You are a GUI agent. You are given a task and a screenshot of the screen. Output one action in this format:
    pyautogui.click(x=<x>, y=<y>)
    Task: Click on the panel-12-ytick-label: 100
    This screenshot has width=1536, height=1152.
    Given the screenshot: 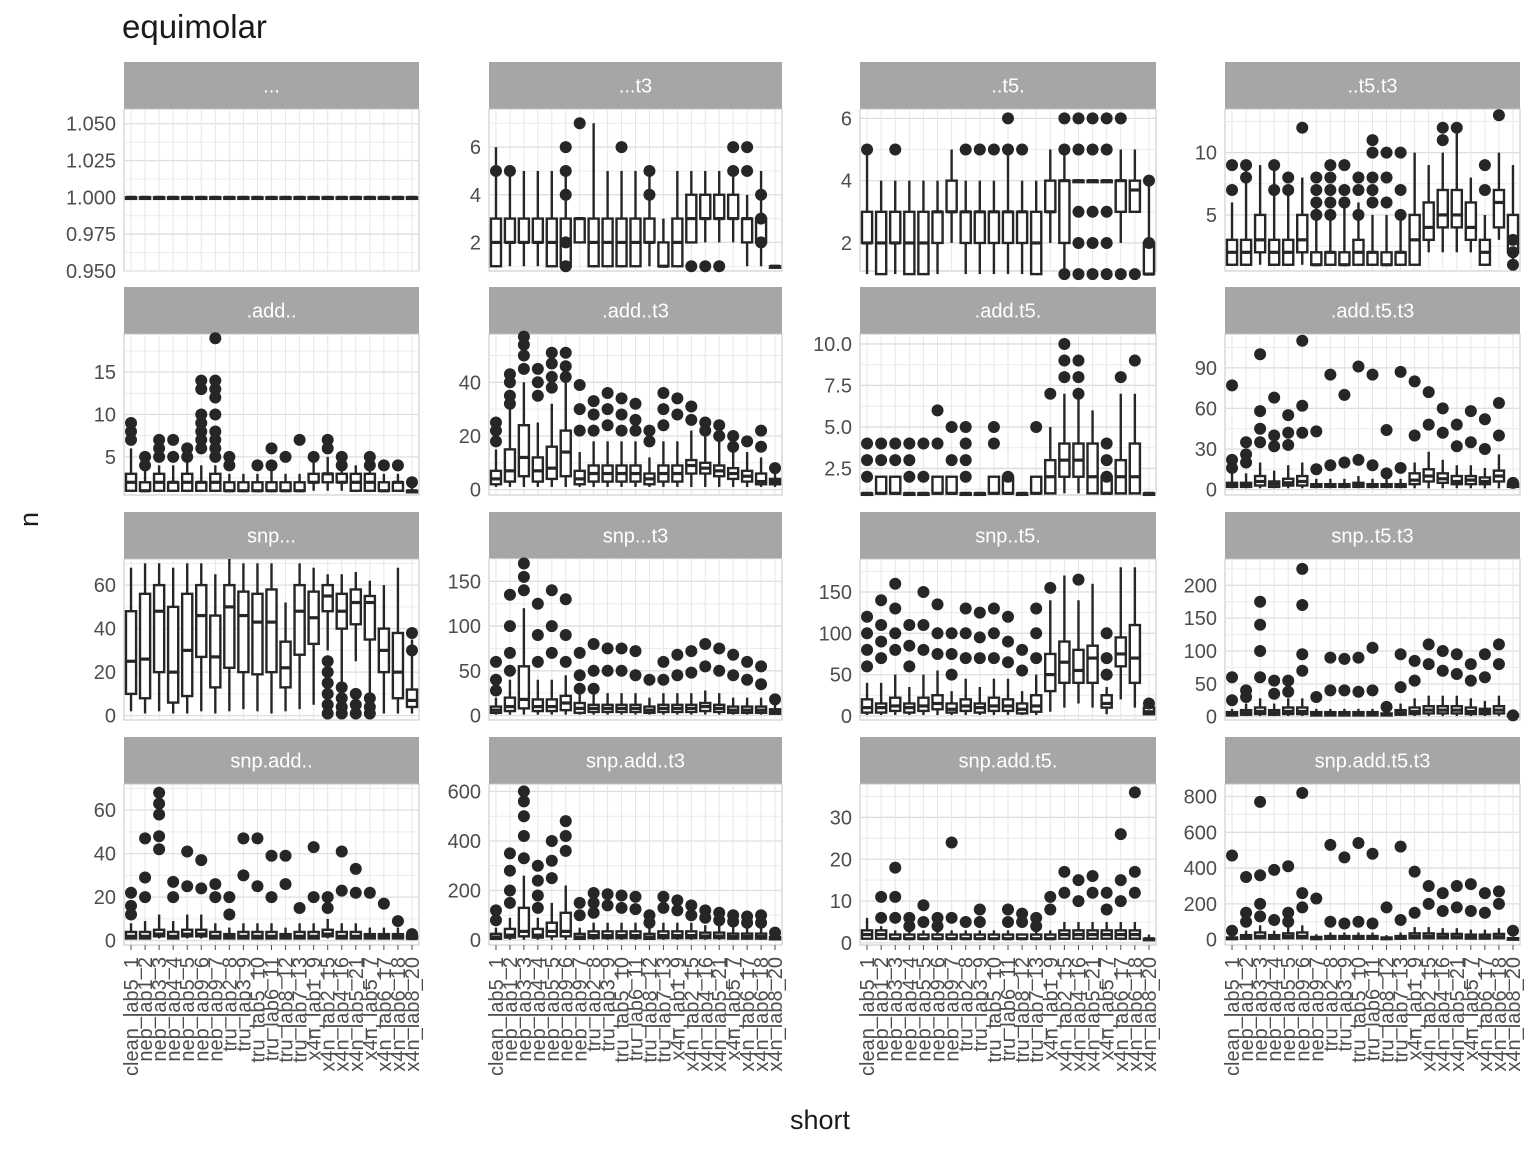 What is the action you would take?
    pyautogui.click(x=1200, y=652)
    